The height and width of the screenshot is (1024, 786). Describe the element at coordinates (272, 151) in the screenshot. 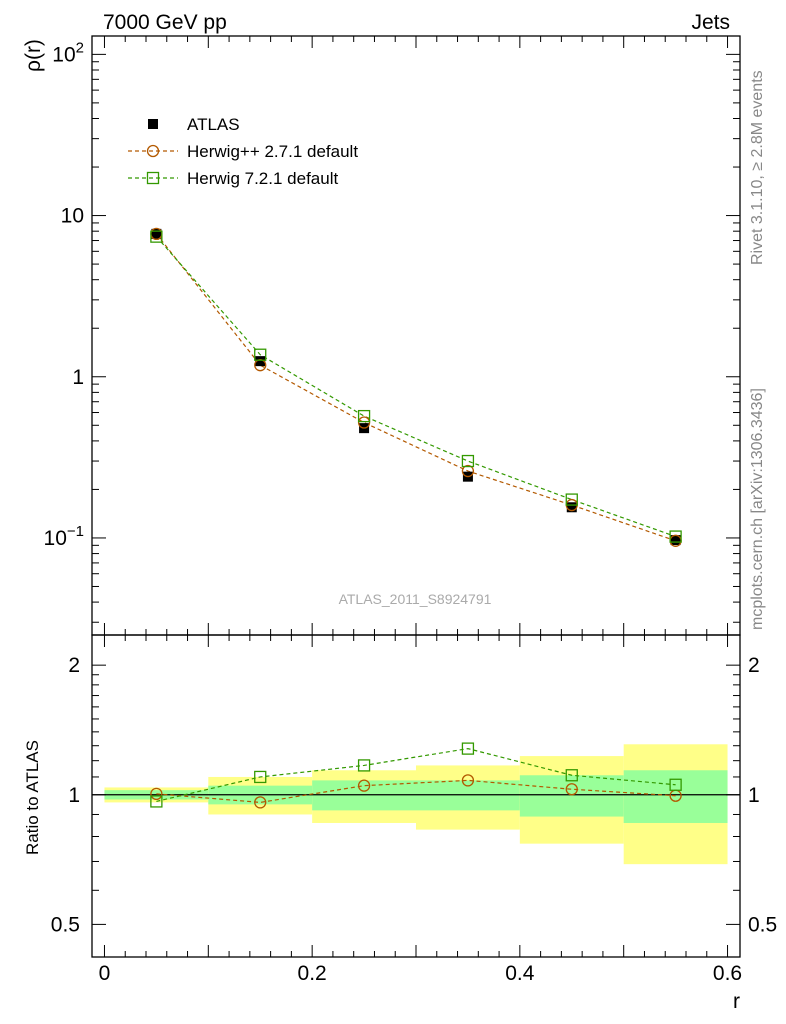

I see `legend-label: Herwig++ 2.7.1 default` at that location.